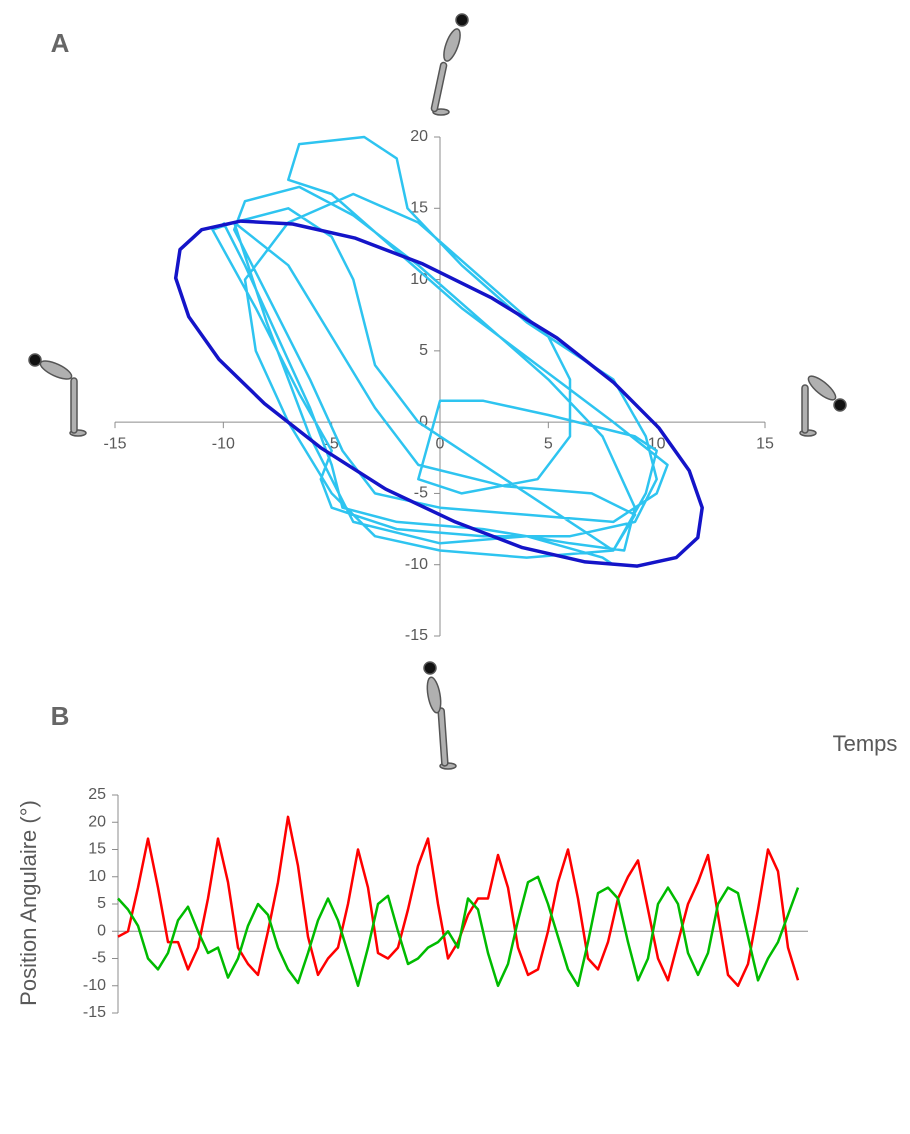 The height and width of the screenshot is (1134, 910). Describe the element at coordinates (548, 443) in the screenshot. I see `x-tick-label: 5` at that location.